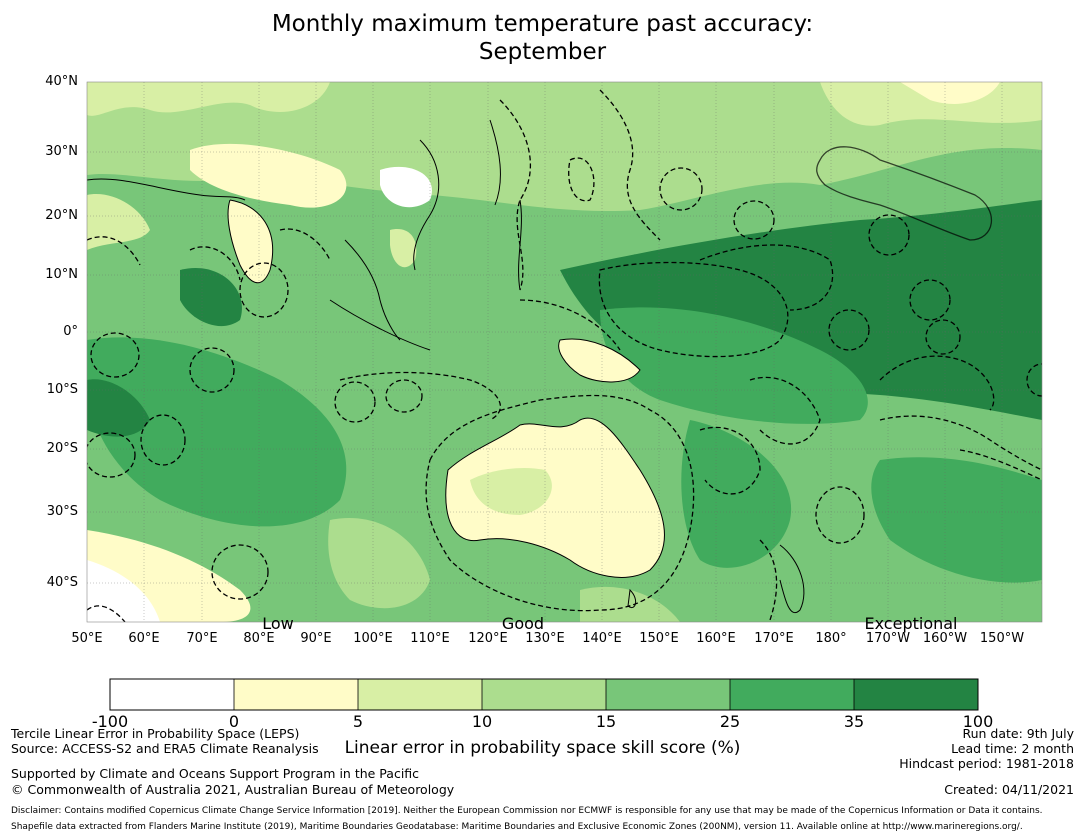  What do you see at coordinates (956, 520) in the screenshot?
I see `south-pacific-region` at bounding box center [956, 520].